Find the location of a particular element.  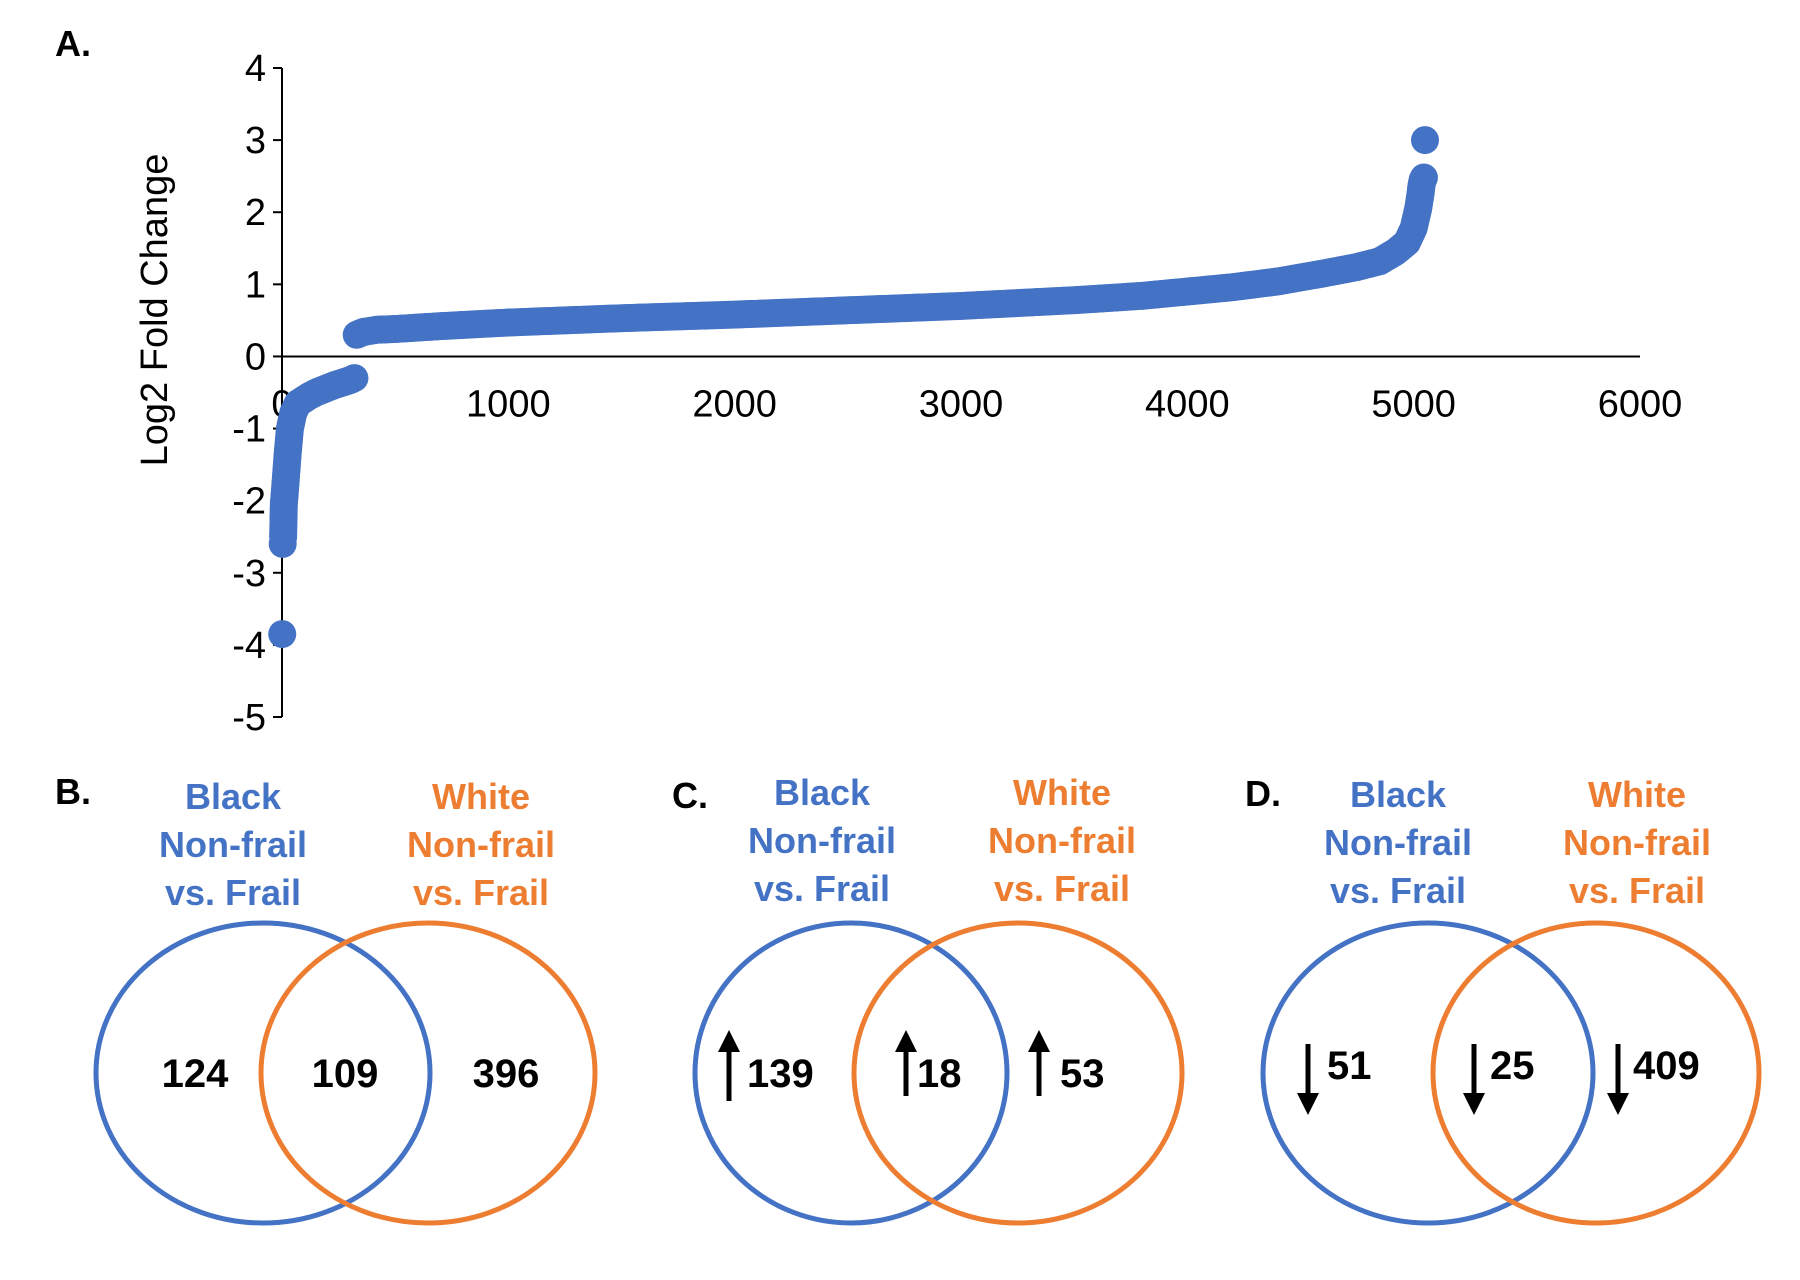

venn-b-white-only-count: 396 is located at coordinates (506, 1074).